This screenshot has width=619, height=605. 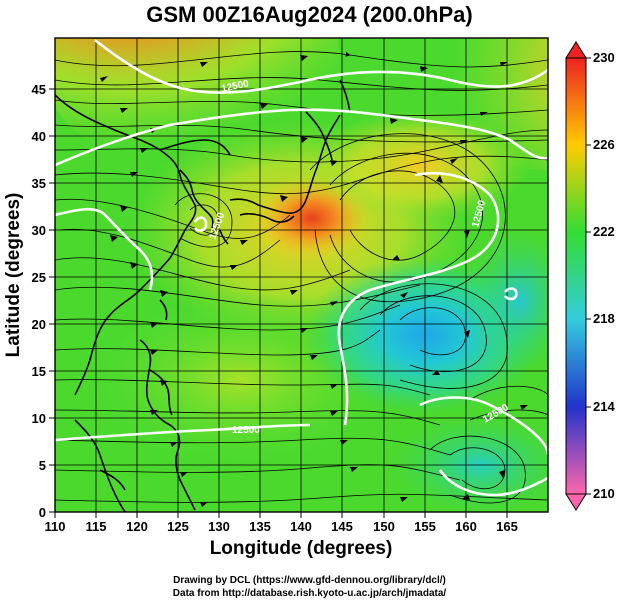 What do you see at coordinates (604, 406) in the screenshot?
I see `colorbar-label: 214` at bounding box center [604, 406].